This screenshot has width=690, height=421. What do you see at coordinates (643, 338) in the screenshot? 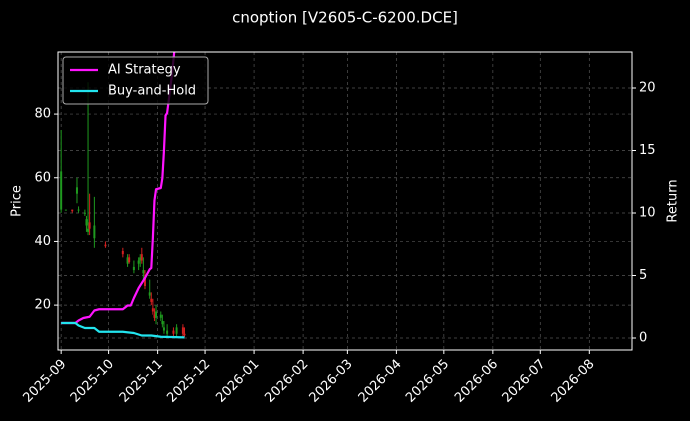
I see `y2-tick-label: 0` at bounding box center [643, 338].